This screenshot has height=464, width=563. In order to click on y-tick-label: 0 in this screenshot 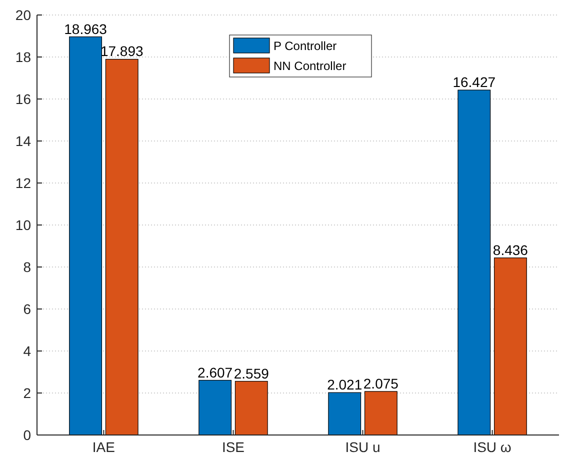, I will do `click(27, 434)`.